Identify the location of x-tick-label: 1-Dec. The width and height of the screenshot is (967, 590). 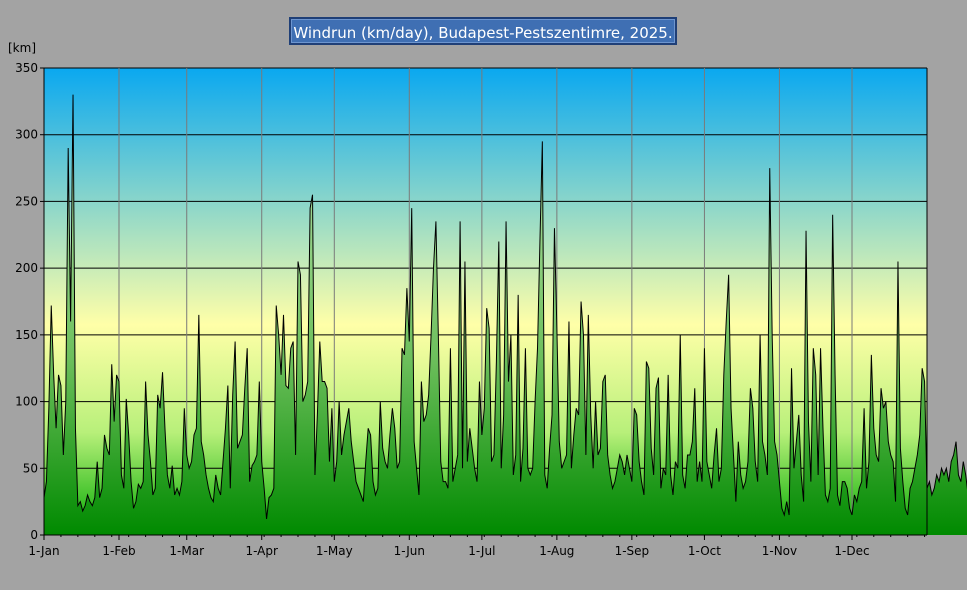
(851, 551).